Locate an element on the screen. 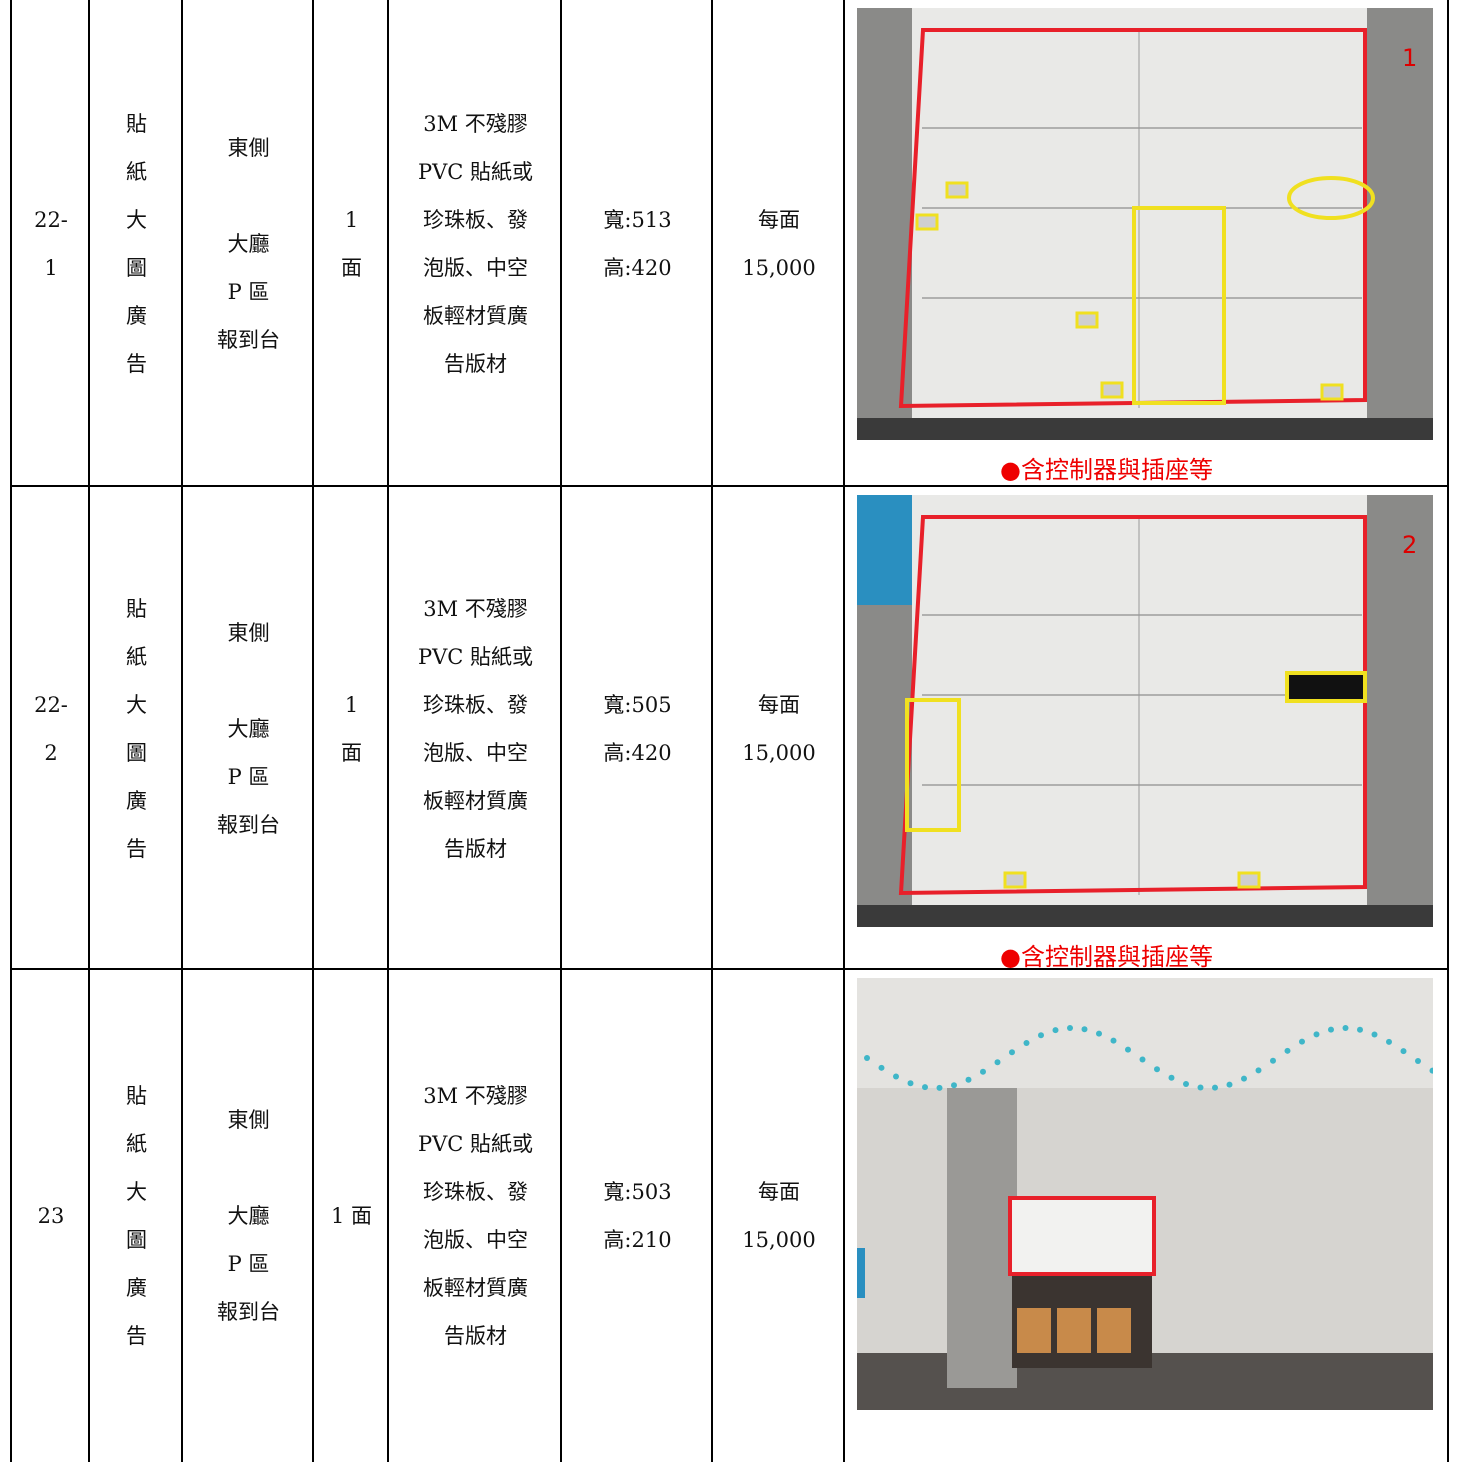  cell-text: 22- is located at coordinates (51, 704).